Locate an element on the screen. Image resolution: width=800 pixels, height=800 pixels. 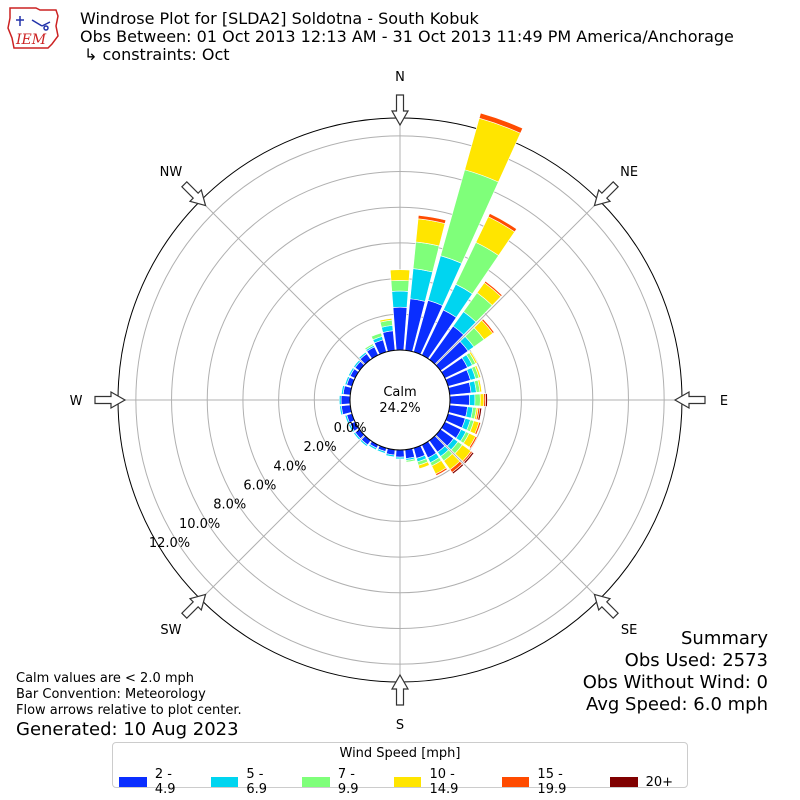
legend-title: Wind Speed [mph] is located at coordinates (400, 753).